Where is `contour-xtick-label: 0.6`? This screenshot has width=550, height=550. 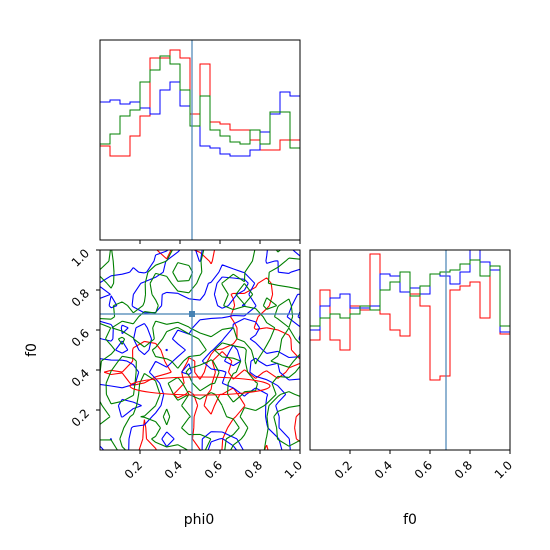
contour-xtick-label: 0.6 is located at coordinates (213, 469).